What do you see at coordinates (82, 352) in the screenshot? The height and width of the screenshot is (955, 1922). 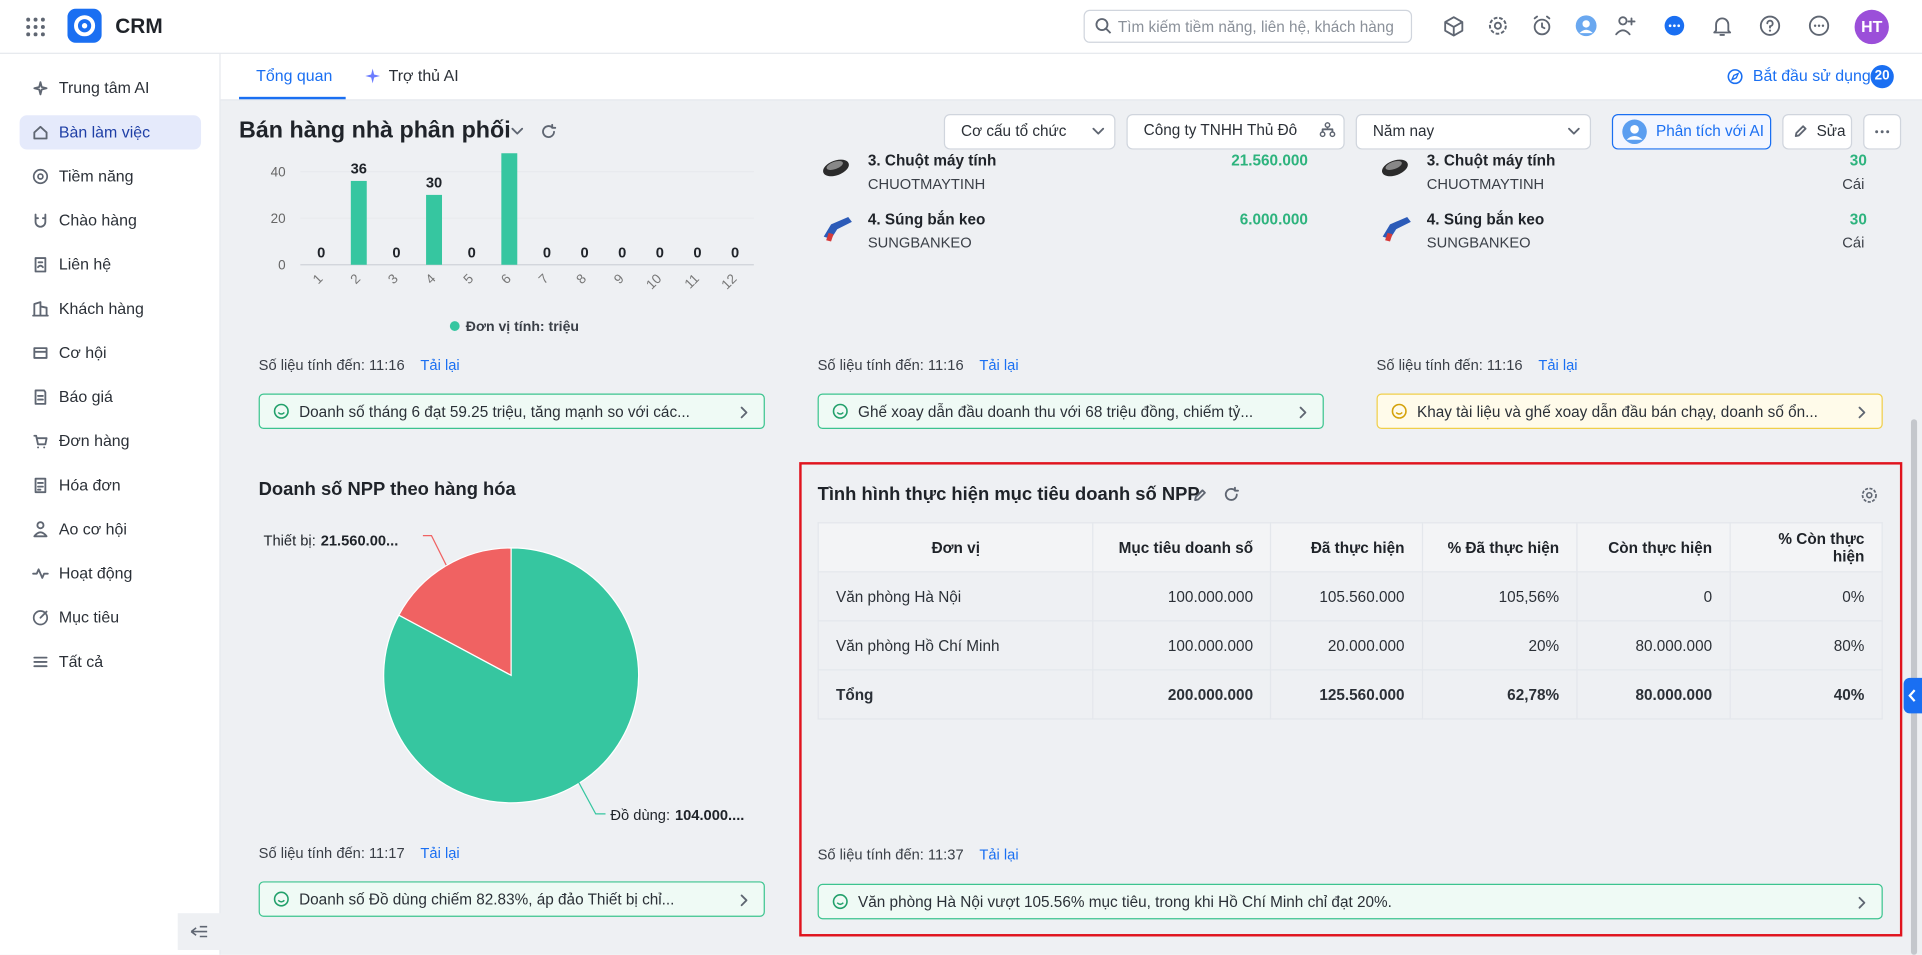 I see `sidebar-item: Cơ hội` at bounding box center [82, 352].